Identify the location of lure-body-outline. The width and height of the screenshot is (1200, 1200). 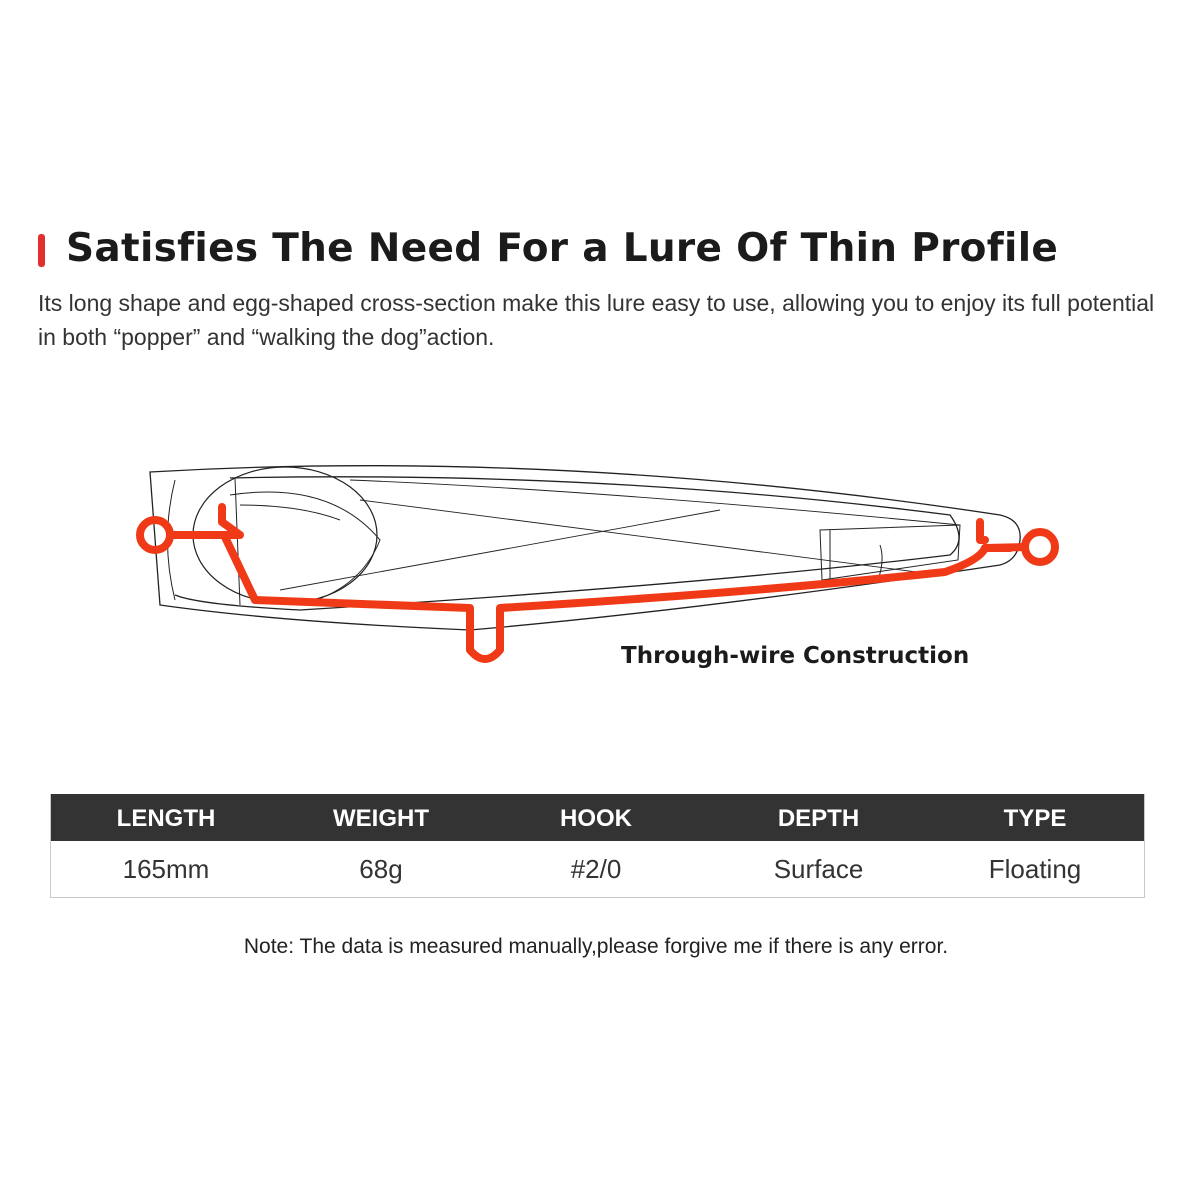
(585, 548).